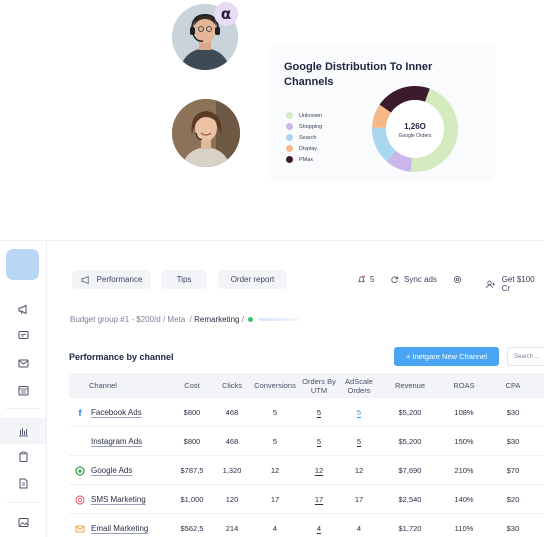  I want to click on notifications-button: 5, so click(365, 279).